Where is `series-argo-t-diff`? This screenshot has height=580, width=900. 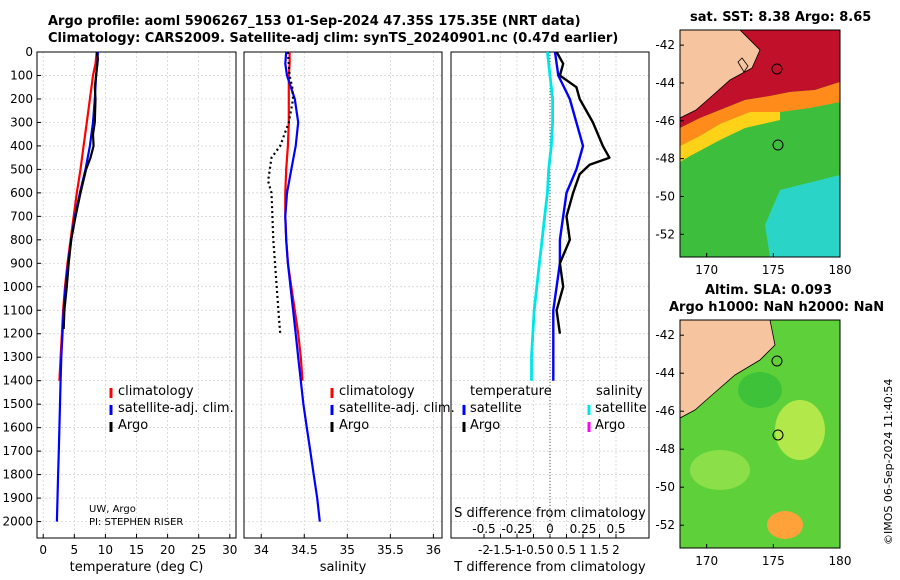
series-argo-t-diff is located at coordinates (583, 192).